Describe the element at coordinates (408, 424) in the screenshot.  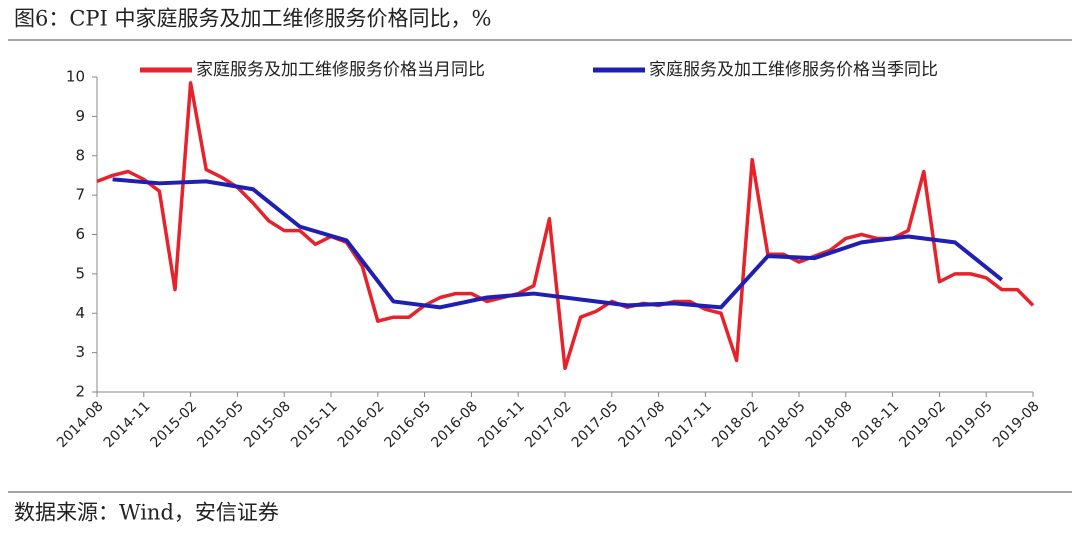
I see `x-tick-label: 2016-05` at that location.